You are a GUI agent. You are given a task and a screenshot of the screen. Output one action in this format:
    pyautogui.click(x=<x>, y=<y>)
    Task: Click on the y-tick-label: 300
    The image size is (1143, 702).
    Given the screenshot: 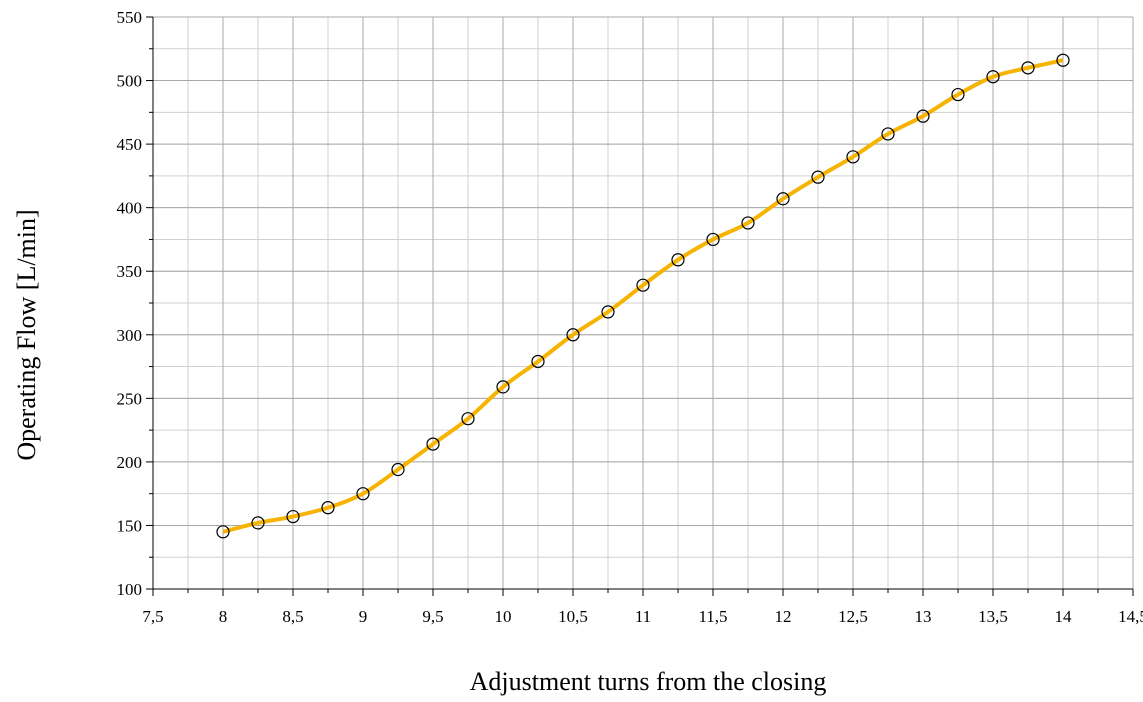 What is the action you would take?
    pyautogui.click(x=130, y=335)
    